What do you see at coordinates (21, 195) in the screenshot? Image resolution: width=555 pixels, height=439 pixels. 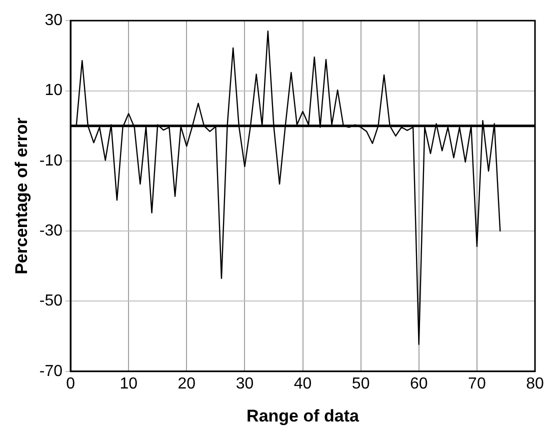 I see `y-axis-title: Percentage of error` at bounding box center [21, 195].